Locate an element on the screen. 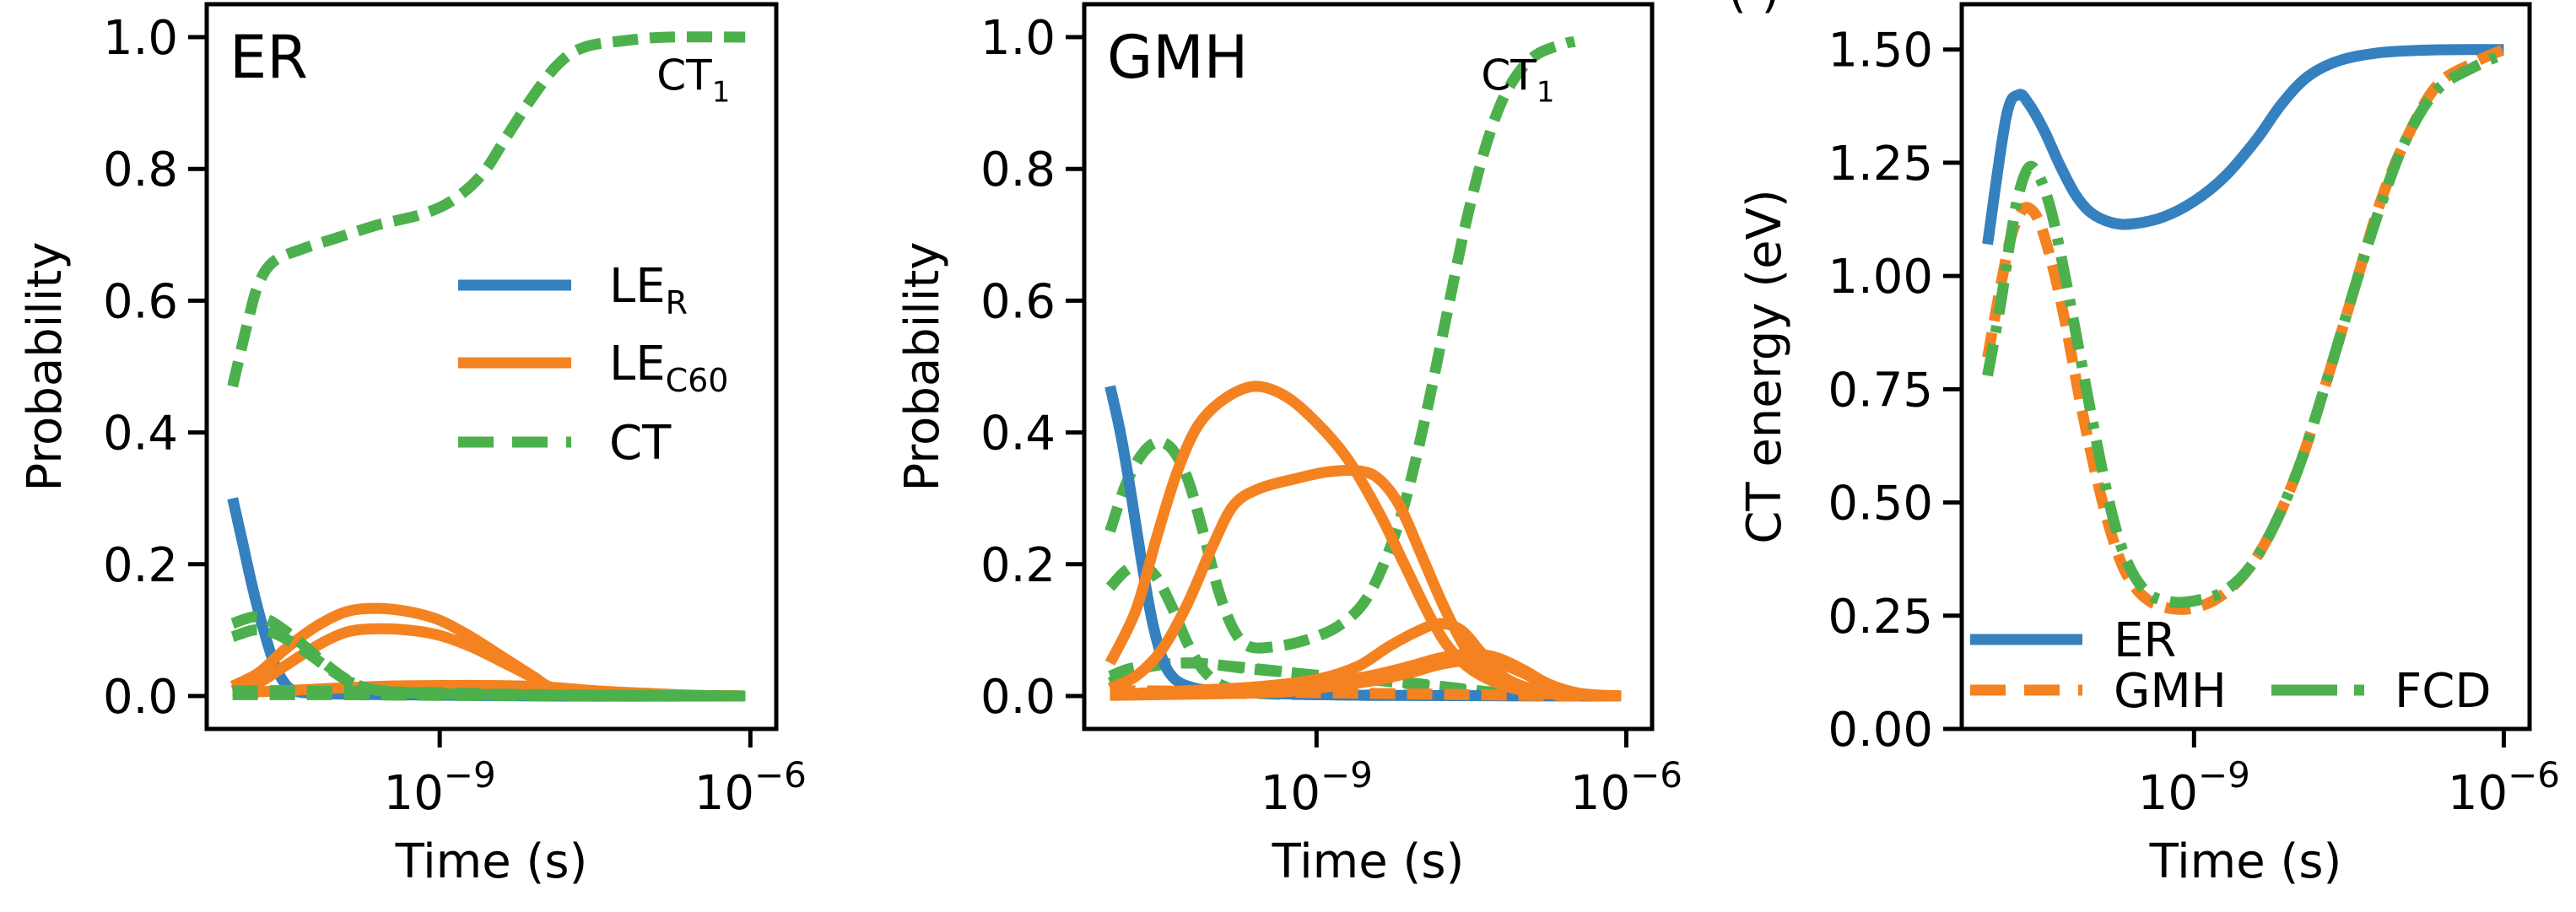  series-line-er is located at coordinates (2243, 145).